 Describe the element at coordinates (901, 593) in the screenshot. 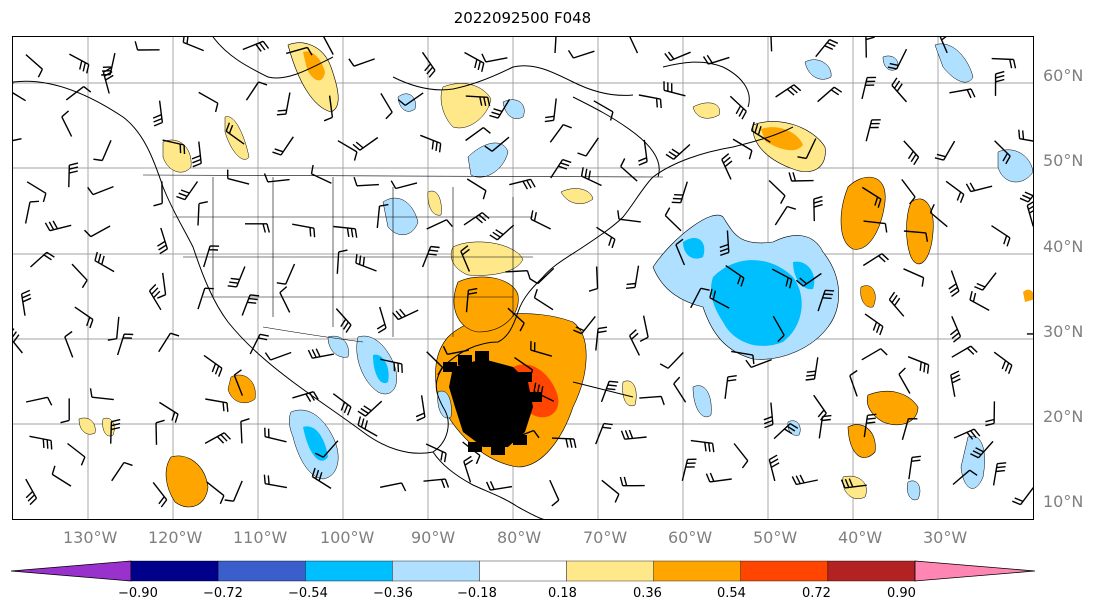

I see `colorbar-label: 0.90` at that location.